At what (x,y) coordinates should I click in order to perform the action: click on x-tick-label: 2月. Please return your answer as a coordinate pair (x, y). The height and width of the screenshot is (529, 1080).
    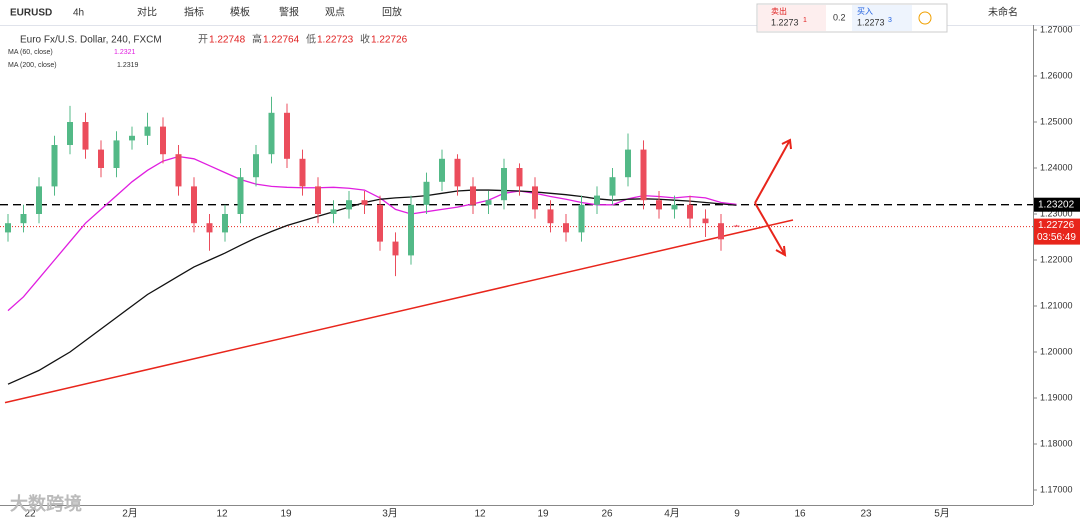
    Looking at the image, I should click on (130, 514).